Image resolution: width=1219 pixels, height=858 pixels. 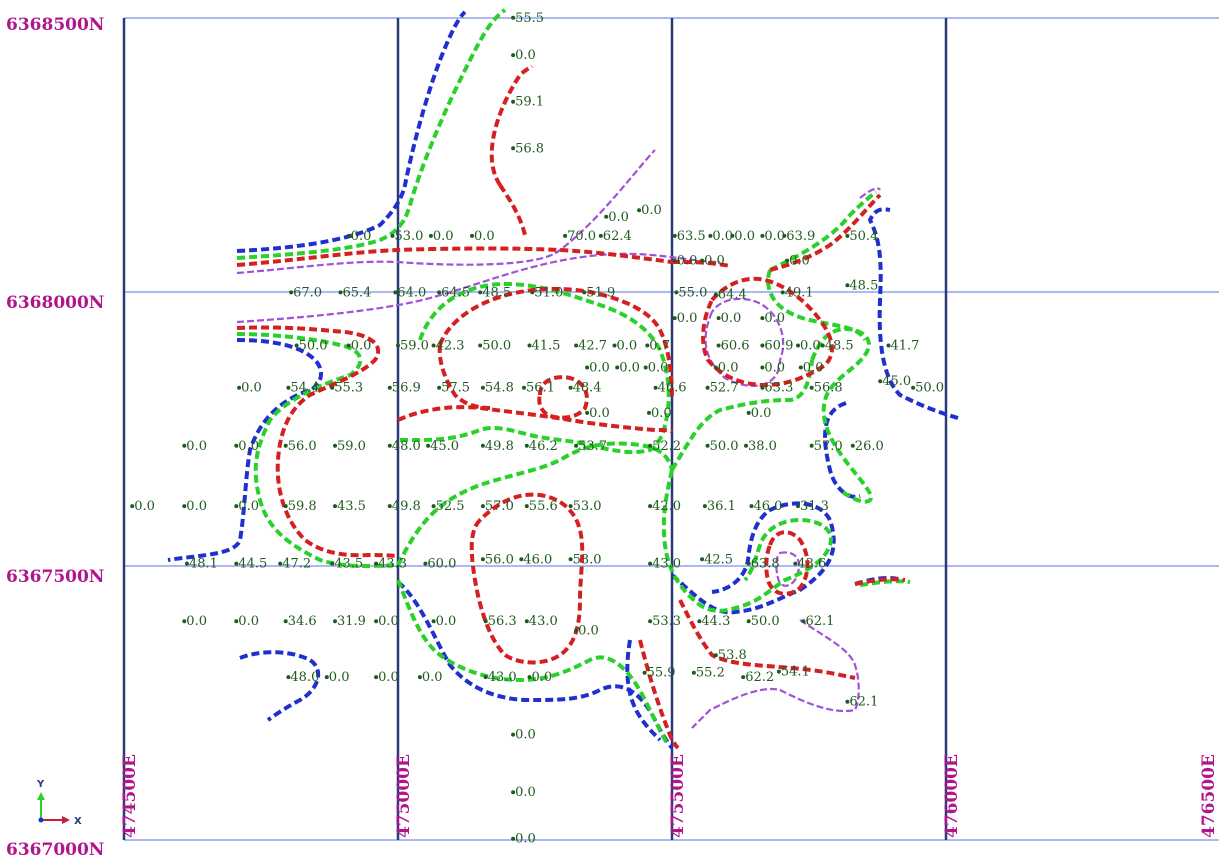 I want to click on sample-point: 60.6, so click(x=733, y=346).